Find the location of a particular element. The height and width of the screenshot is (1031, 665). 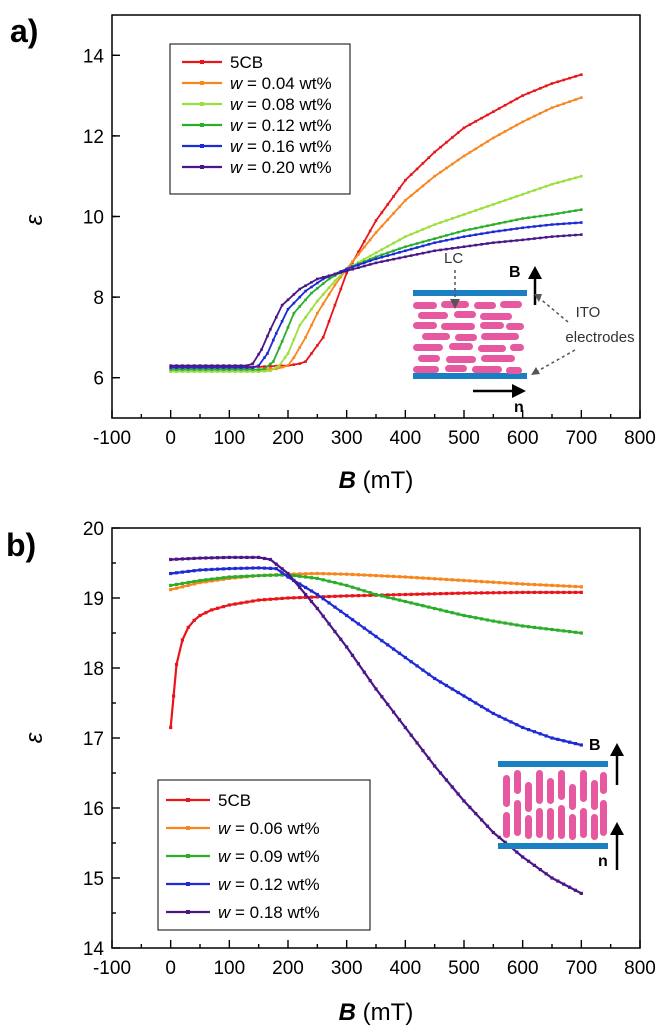

y-tick-label: 10 is located at coordinates (93, 218).